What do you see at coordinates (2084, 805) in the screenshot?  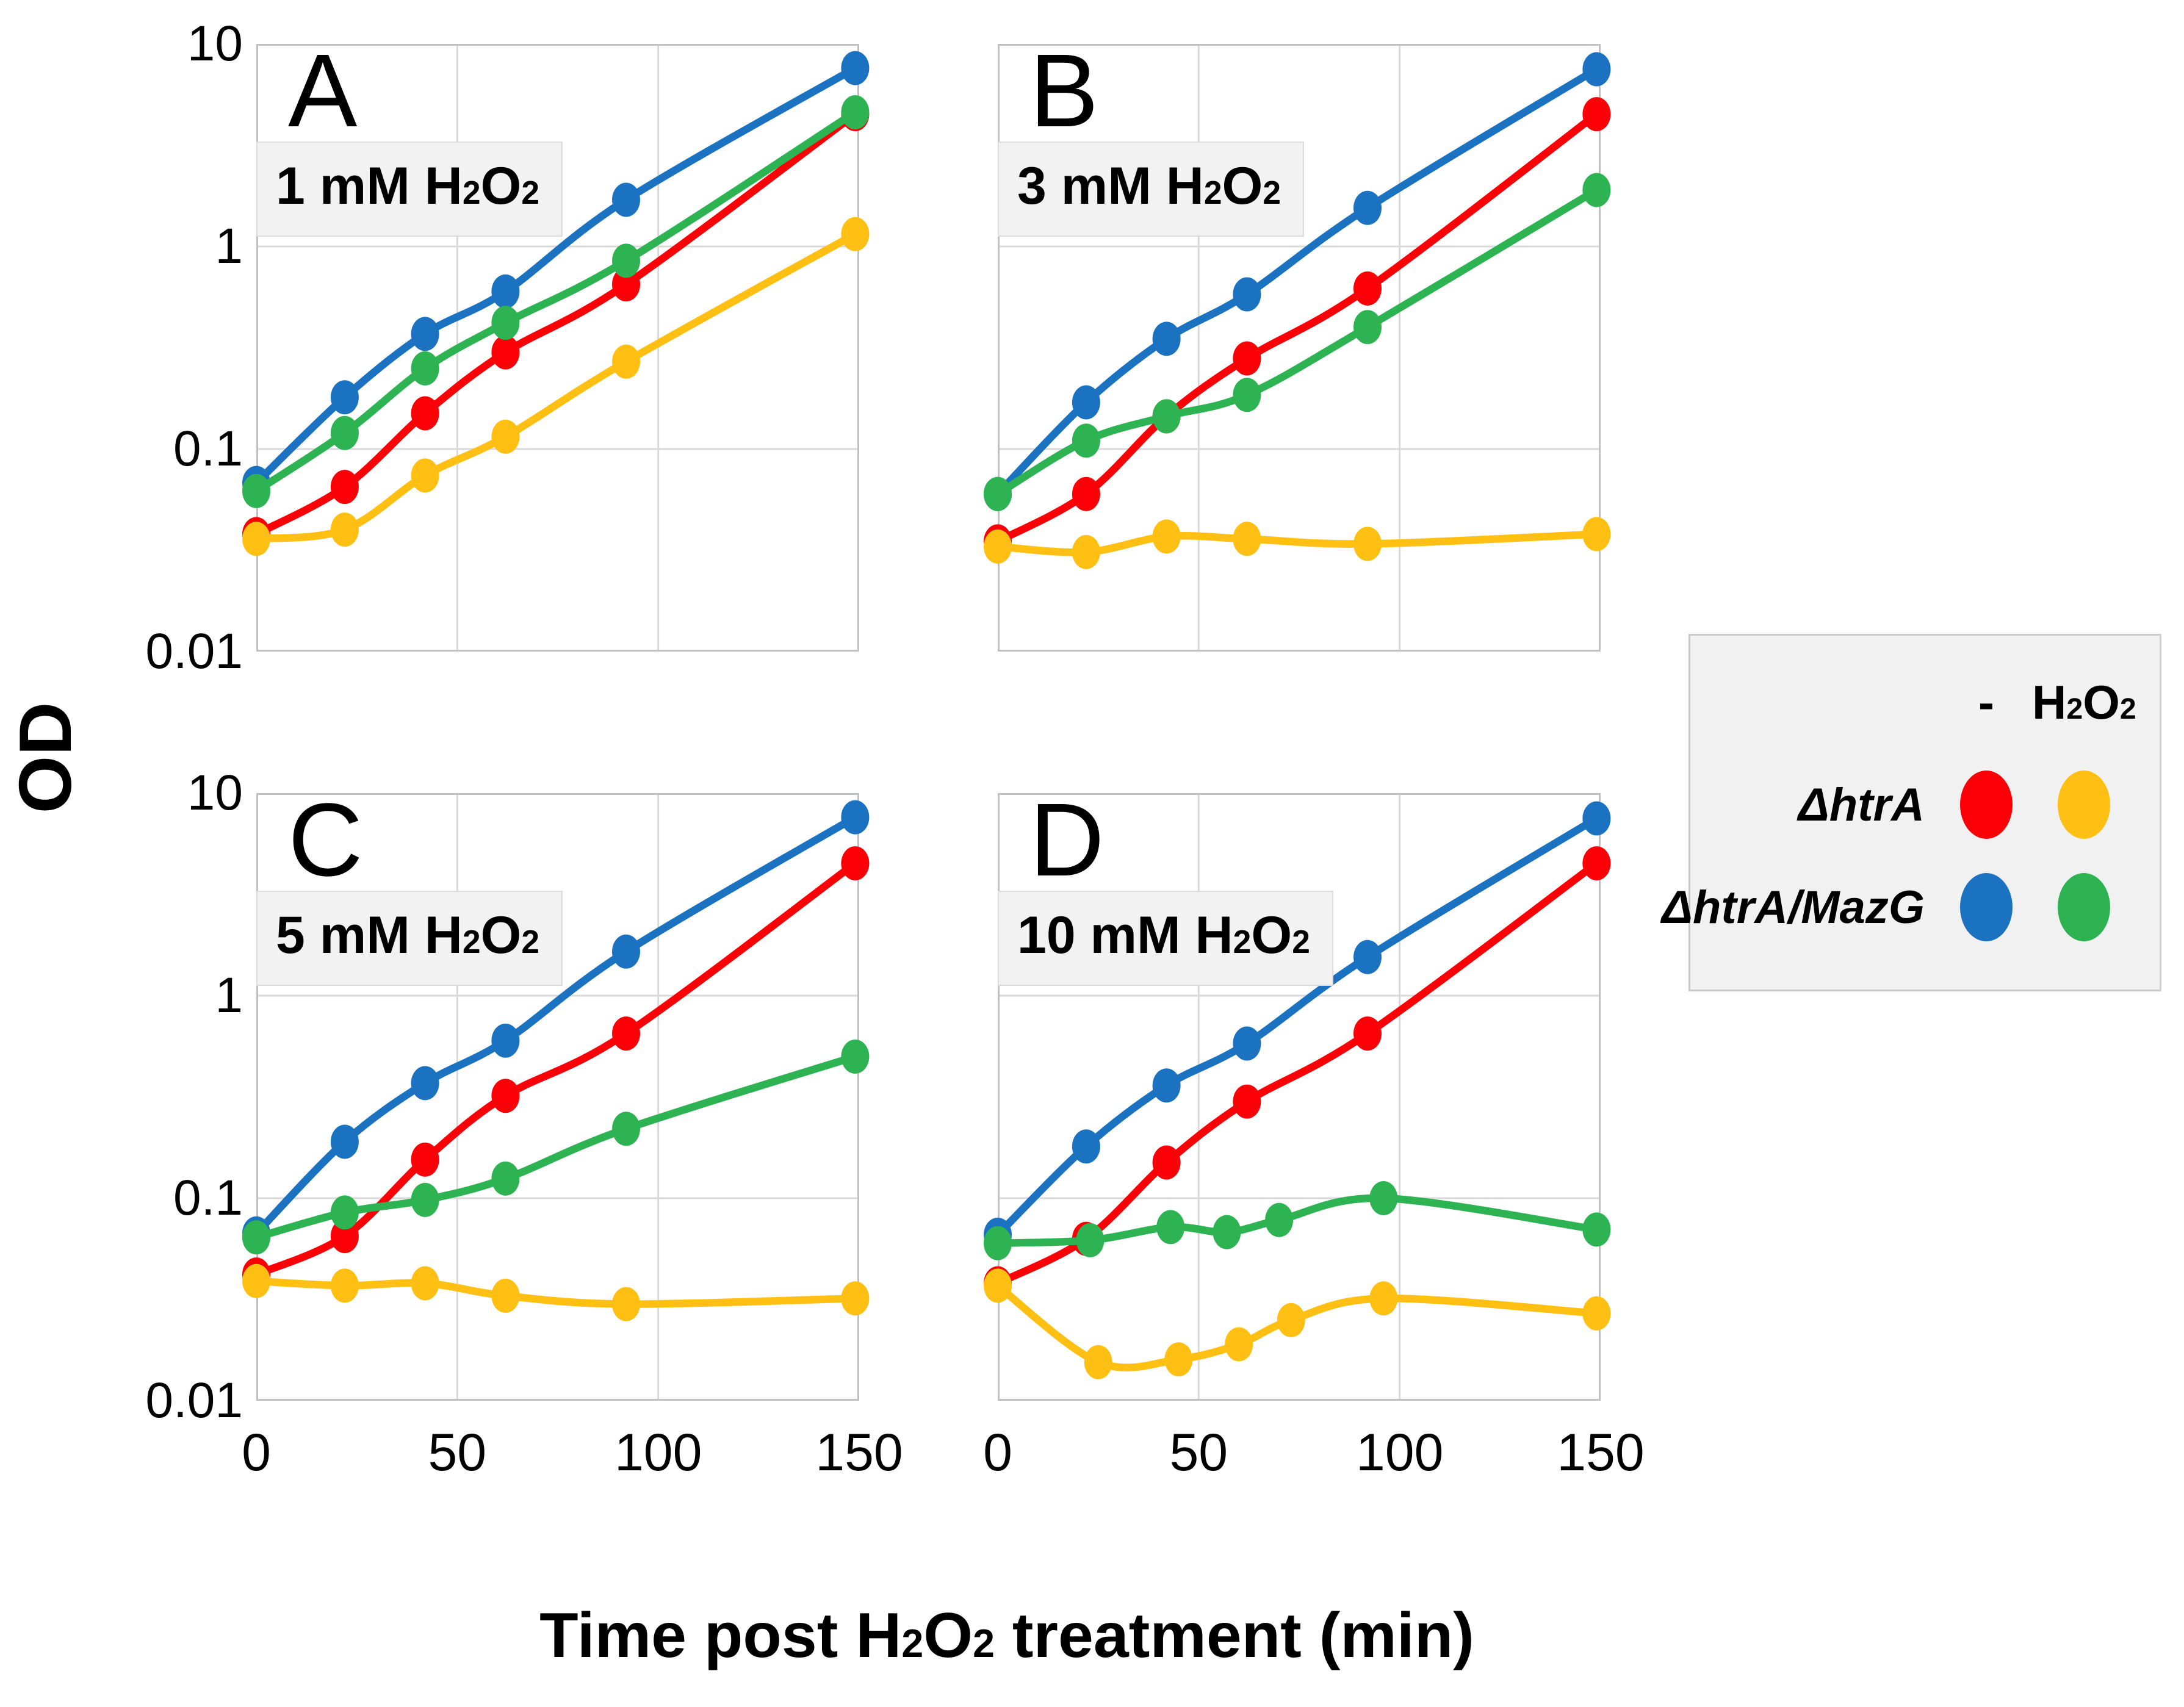 I see `legend-dot-htra-h2o2` at bounding box center [2084, 805].